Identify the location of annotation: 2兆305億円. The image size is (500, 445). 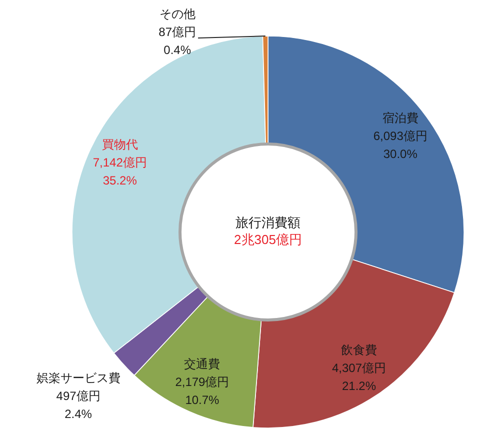
(268, 239).